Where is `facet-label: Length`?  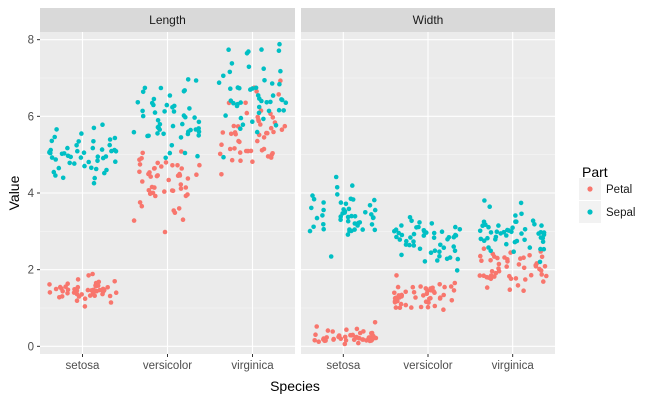 facet-label: Length is located at coordinates (167, 20).